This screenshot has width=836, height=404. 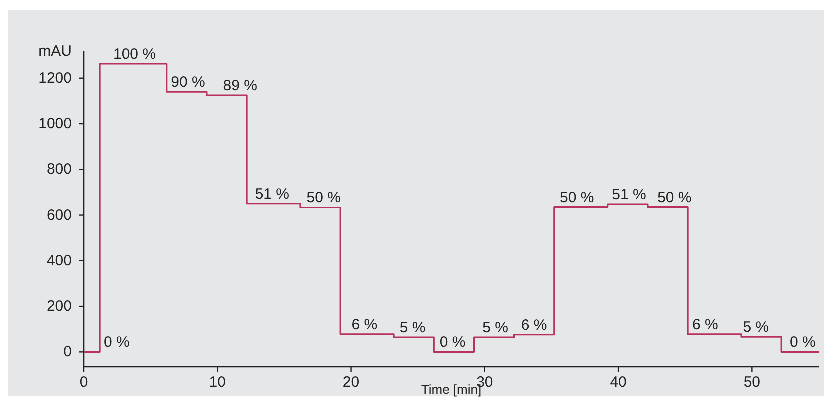 What do you see at coordinates (68, 352) in the screenshot?
I see `y-tick-label: 0` at bounding box center [68, 352].